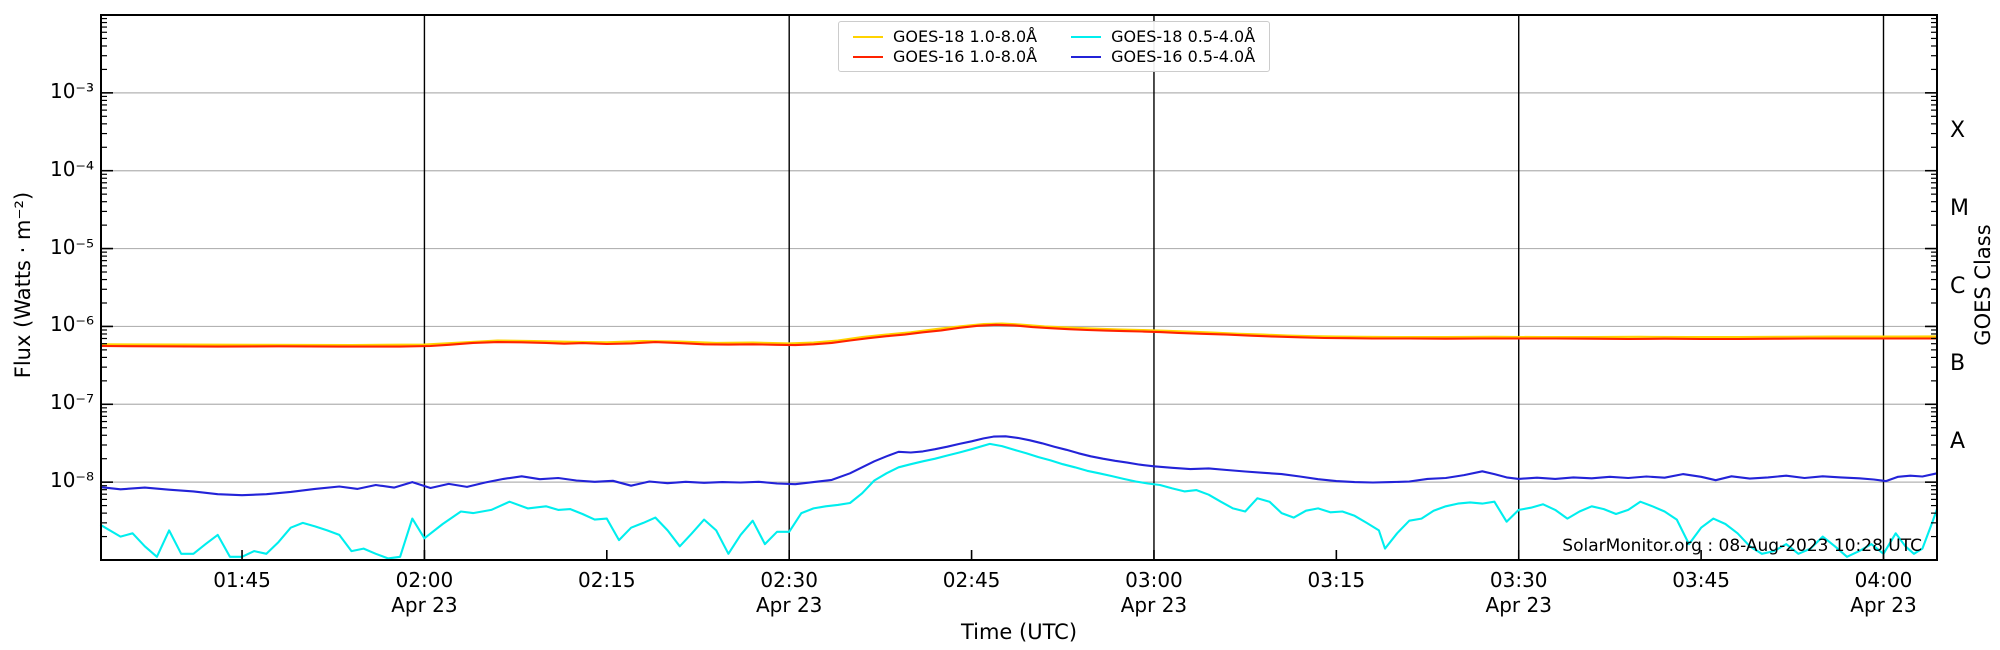 This screenshot has width=2000, height=650. What do you see at coordinates (71, 90) in the screenshot?
I see `y-axis-tick-label: 10⁻³` at bounding box center [71, 90].